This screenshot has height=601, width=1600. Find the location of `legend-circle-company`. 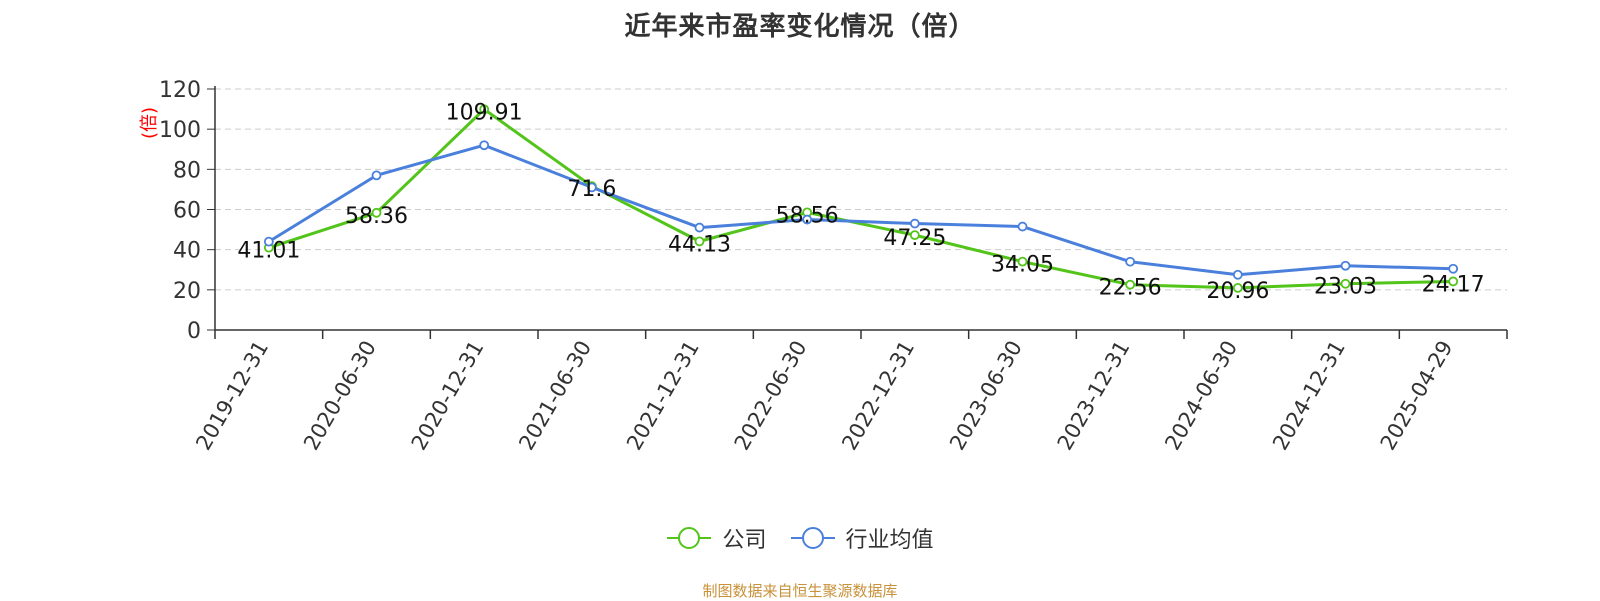

legend-circle-company is located at coordinates (689, 538).